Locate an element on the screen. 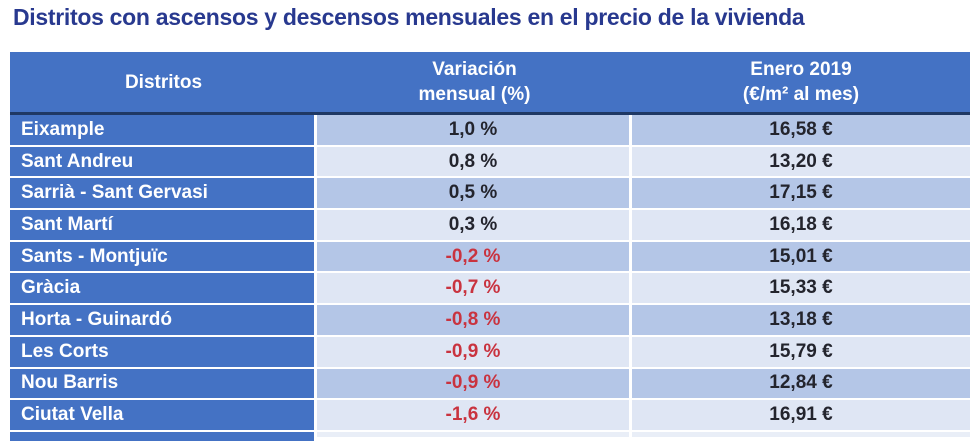 The height and width of the screenshot is (444, 980). table-row: Sants - Montjuïc -0,2 % 15,01 € is located at coordinates (490, 257).